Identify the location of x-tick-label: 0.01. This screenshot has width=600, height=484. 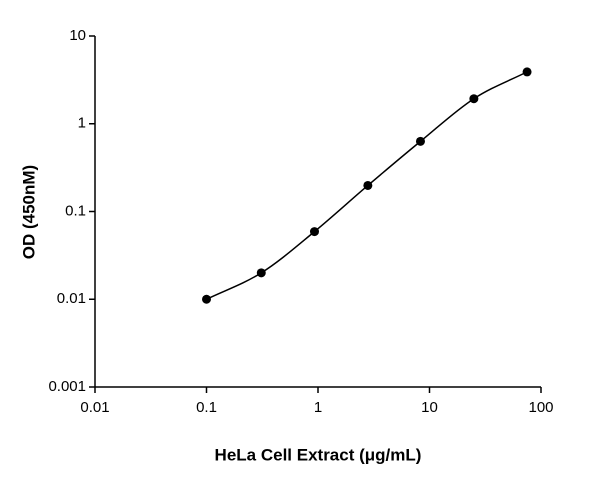
(94, 407).